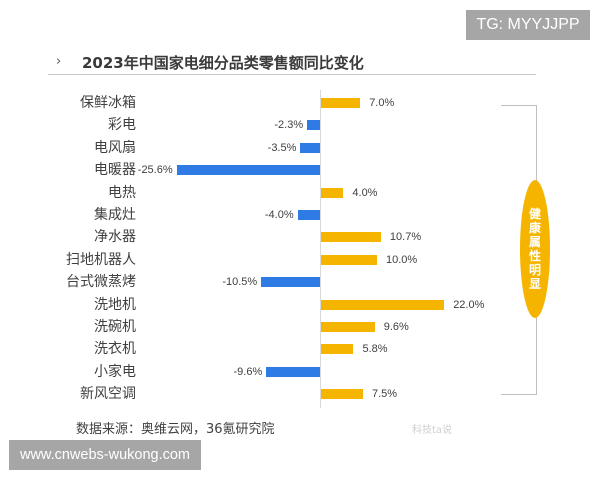 The width and height of the screenshot is (600, 480). Describe the element at coordinates (122, 125) in the screenshot. I see `category-label: 彩电` at that location.